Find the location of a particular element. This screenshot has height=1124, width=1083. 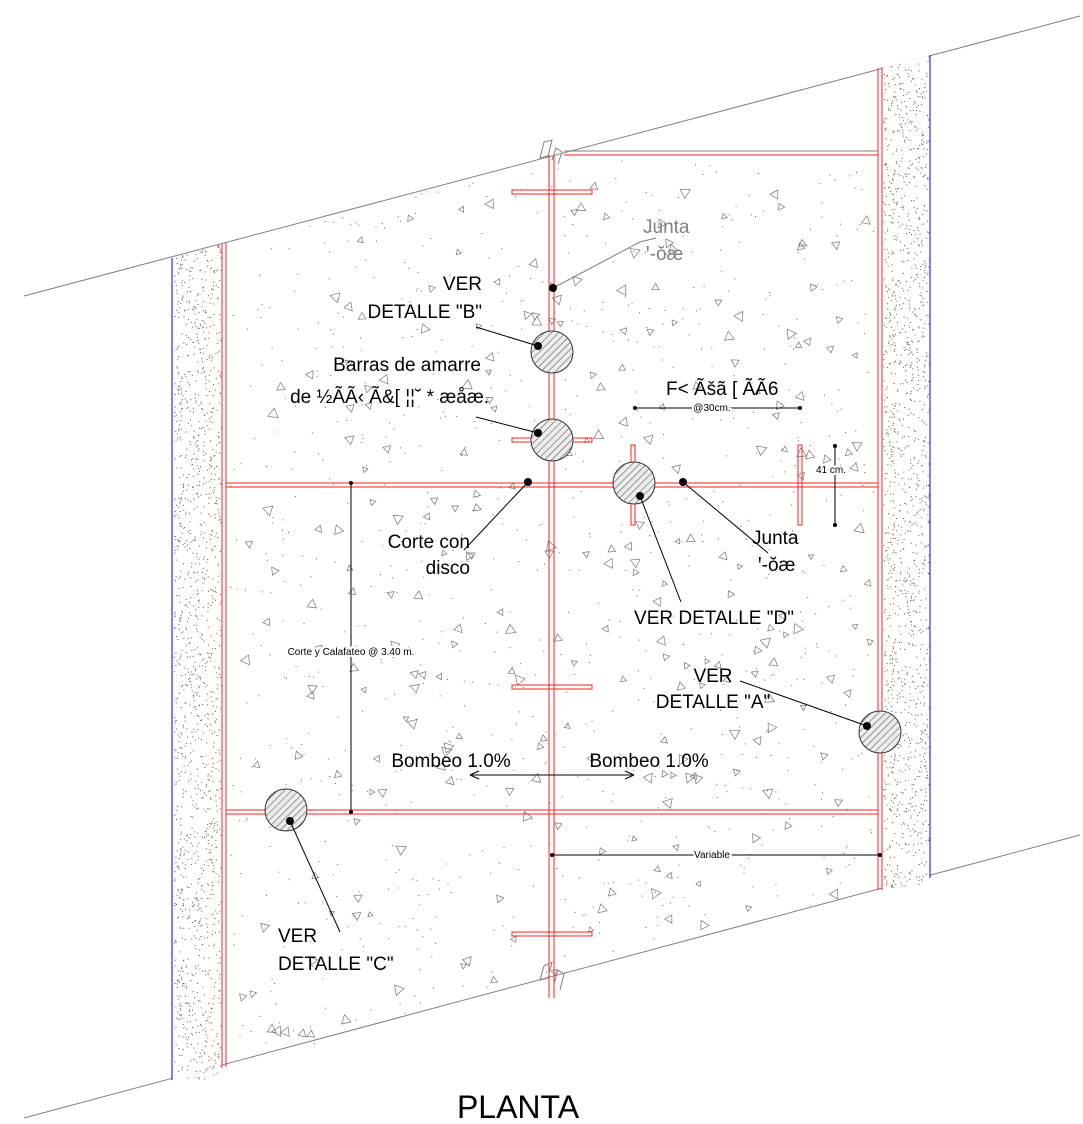

dowel-label: F< Ãšã [ ÃÃ6 is located at coordinates (722, 389).